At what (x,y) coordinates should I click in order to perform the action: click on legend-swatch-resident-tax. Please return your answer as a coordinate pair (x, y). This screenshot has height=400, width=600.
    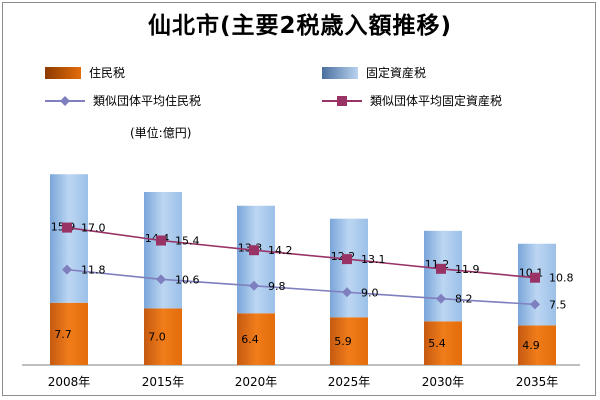
    Looking at the image, I should click on (63, 72).